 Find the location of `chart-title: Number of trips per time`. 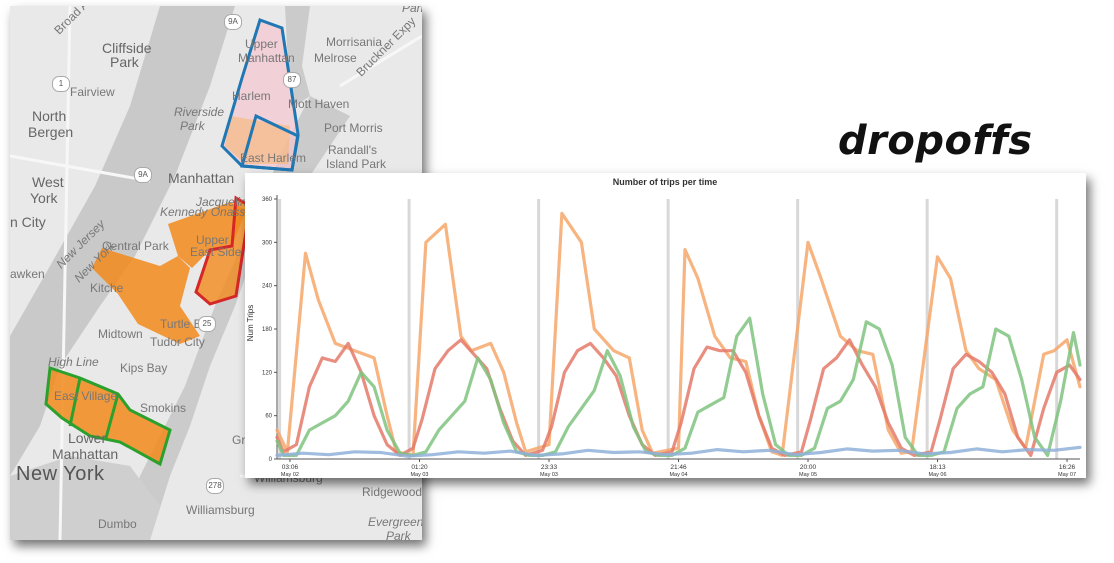

chart-title: Number of trips per time is located at coordinates (665, 182).